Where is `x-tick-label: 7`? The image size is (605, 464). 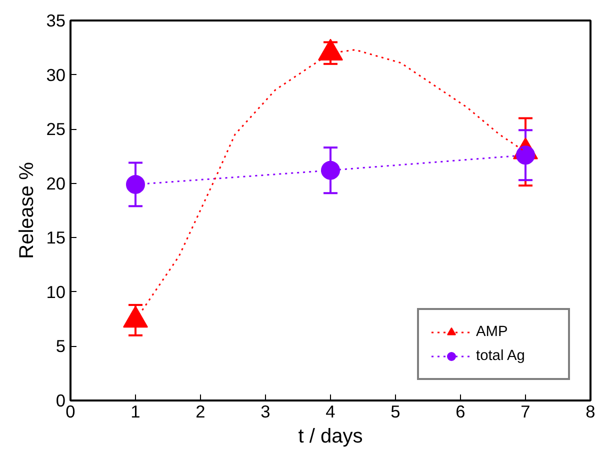 x-tick-label: 7 is located at coordinates (525, 412).